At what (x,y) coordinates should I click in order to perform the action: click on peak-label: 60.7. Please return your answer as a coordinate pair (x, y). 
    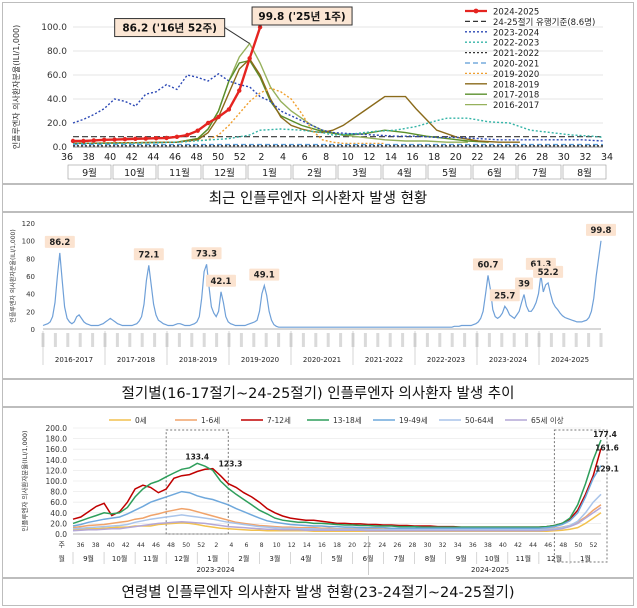
    Looking at the image, I should click on (487, 265).